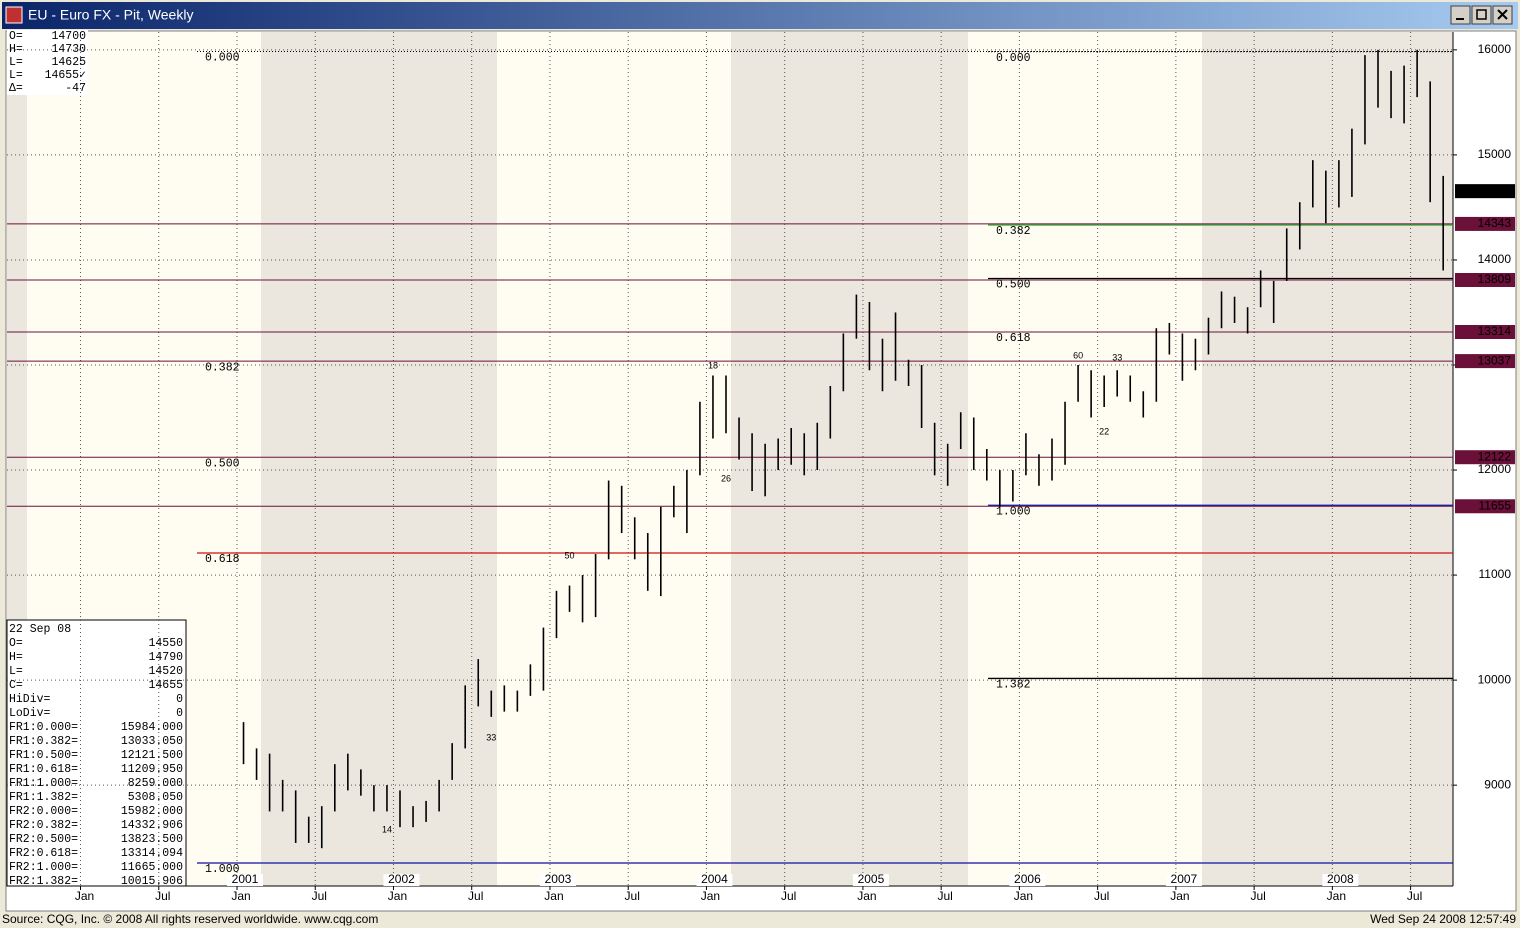 This screenshot has width=1520, height=928. I want to click on fib-row-value: 15984.000, so click(152, 727).